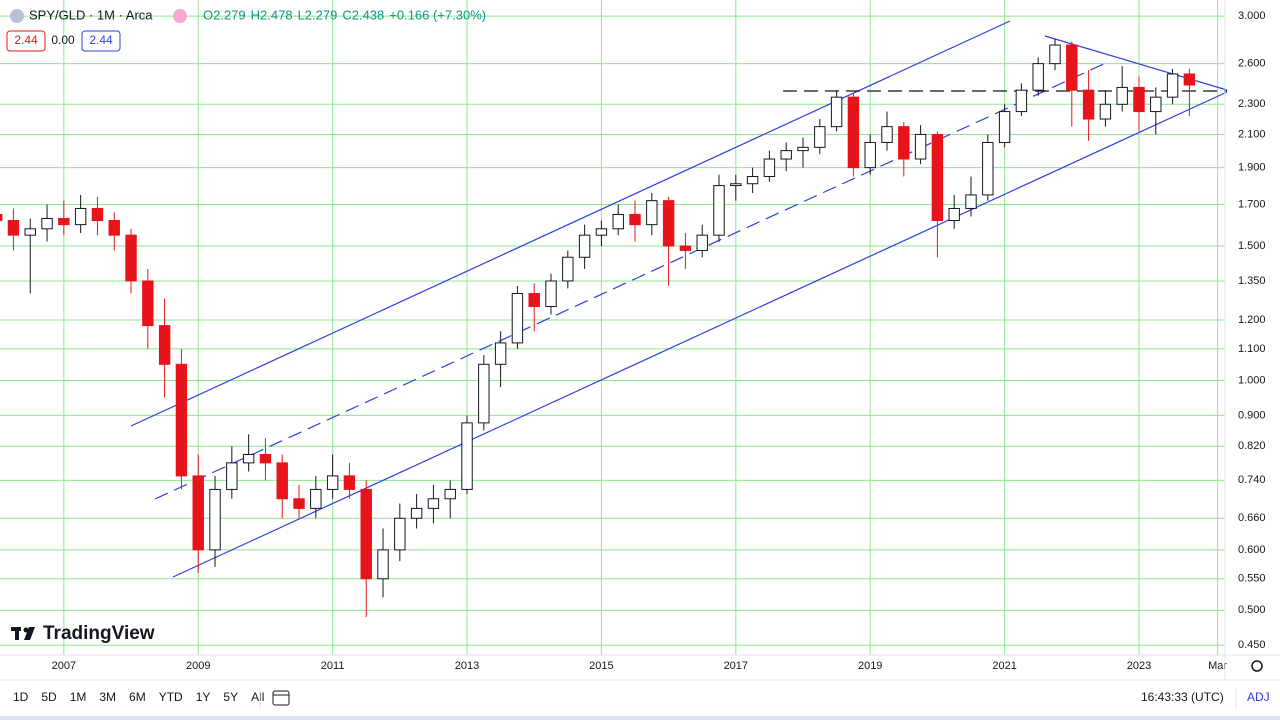 The width and height of the screenshot is (1280, 720). Describe the element at coordinates (91, 14) in the screenshot. I see `symbol-title: SPY/GLD · 1M · Arca` at that location.